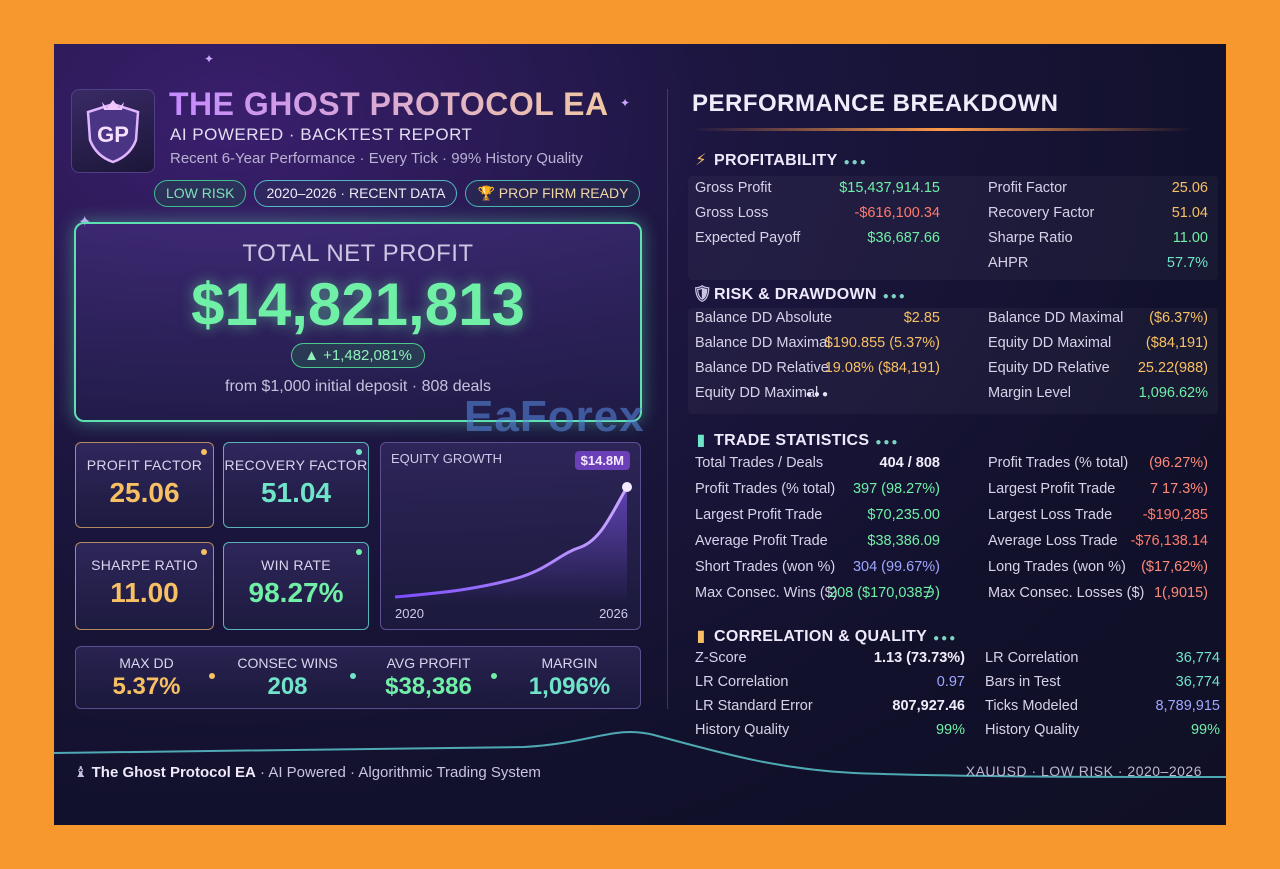 This screenshot has width=1280, height=869. Describe the element at coordinates (144, 492) in the screenshot. I see `card-value: 25.06` at that location.